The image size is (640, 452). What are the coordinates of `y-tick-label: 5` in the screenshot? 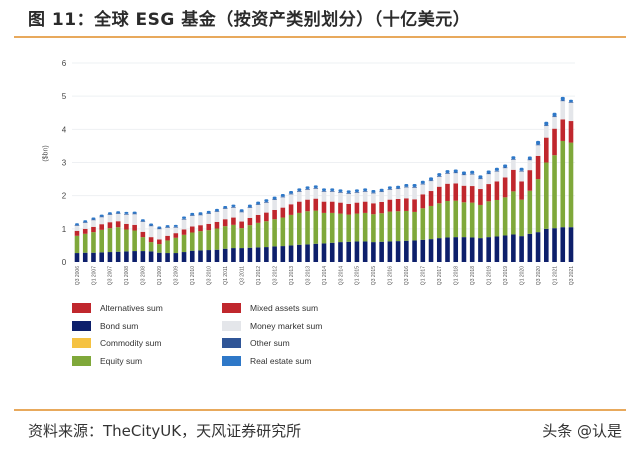 It's located at (64, 96).